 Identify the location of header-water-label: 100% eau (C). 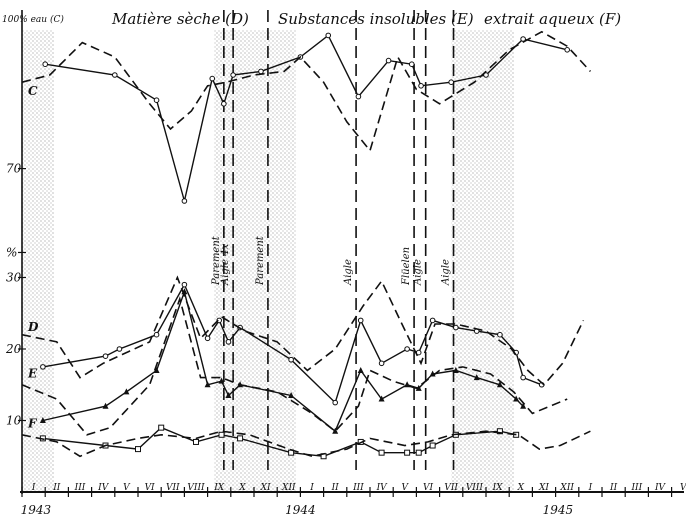
(33, 19).